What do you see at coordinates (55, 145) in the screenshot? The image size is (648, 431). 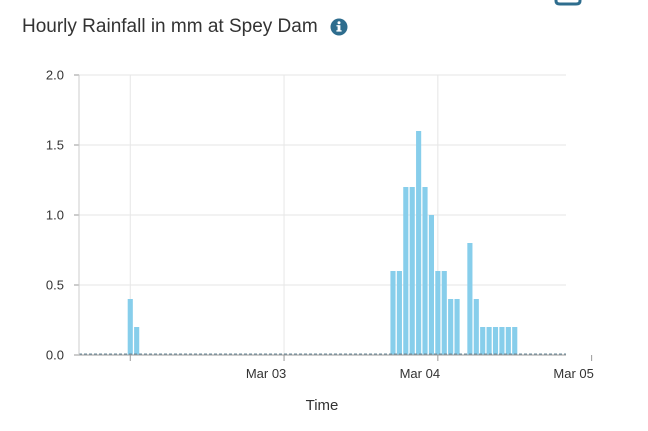 I see `y-tick-label: 1.5` at bounding box center [55, 145].